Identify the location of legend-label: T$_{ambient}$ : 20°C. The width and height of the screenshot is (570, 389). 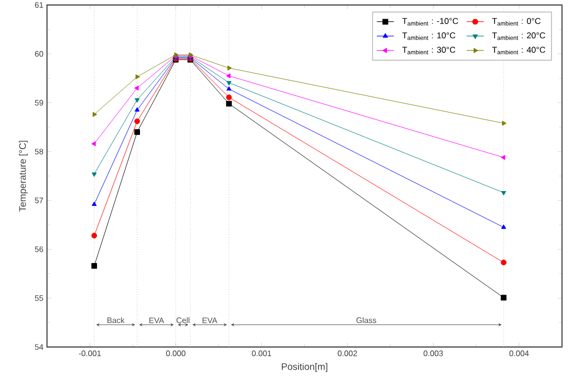
(519, 36).